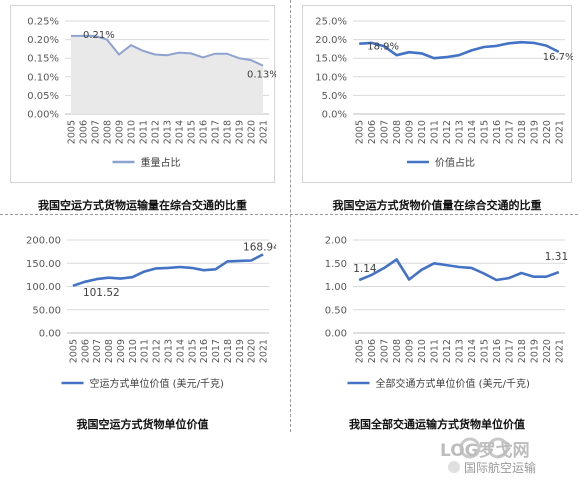 This screenshot has width=578, height=480. I want to click on y-tick-label: 1.00, so click(336, 287).